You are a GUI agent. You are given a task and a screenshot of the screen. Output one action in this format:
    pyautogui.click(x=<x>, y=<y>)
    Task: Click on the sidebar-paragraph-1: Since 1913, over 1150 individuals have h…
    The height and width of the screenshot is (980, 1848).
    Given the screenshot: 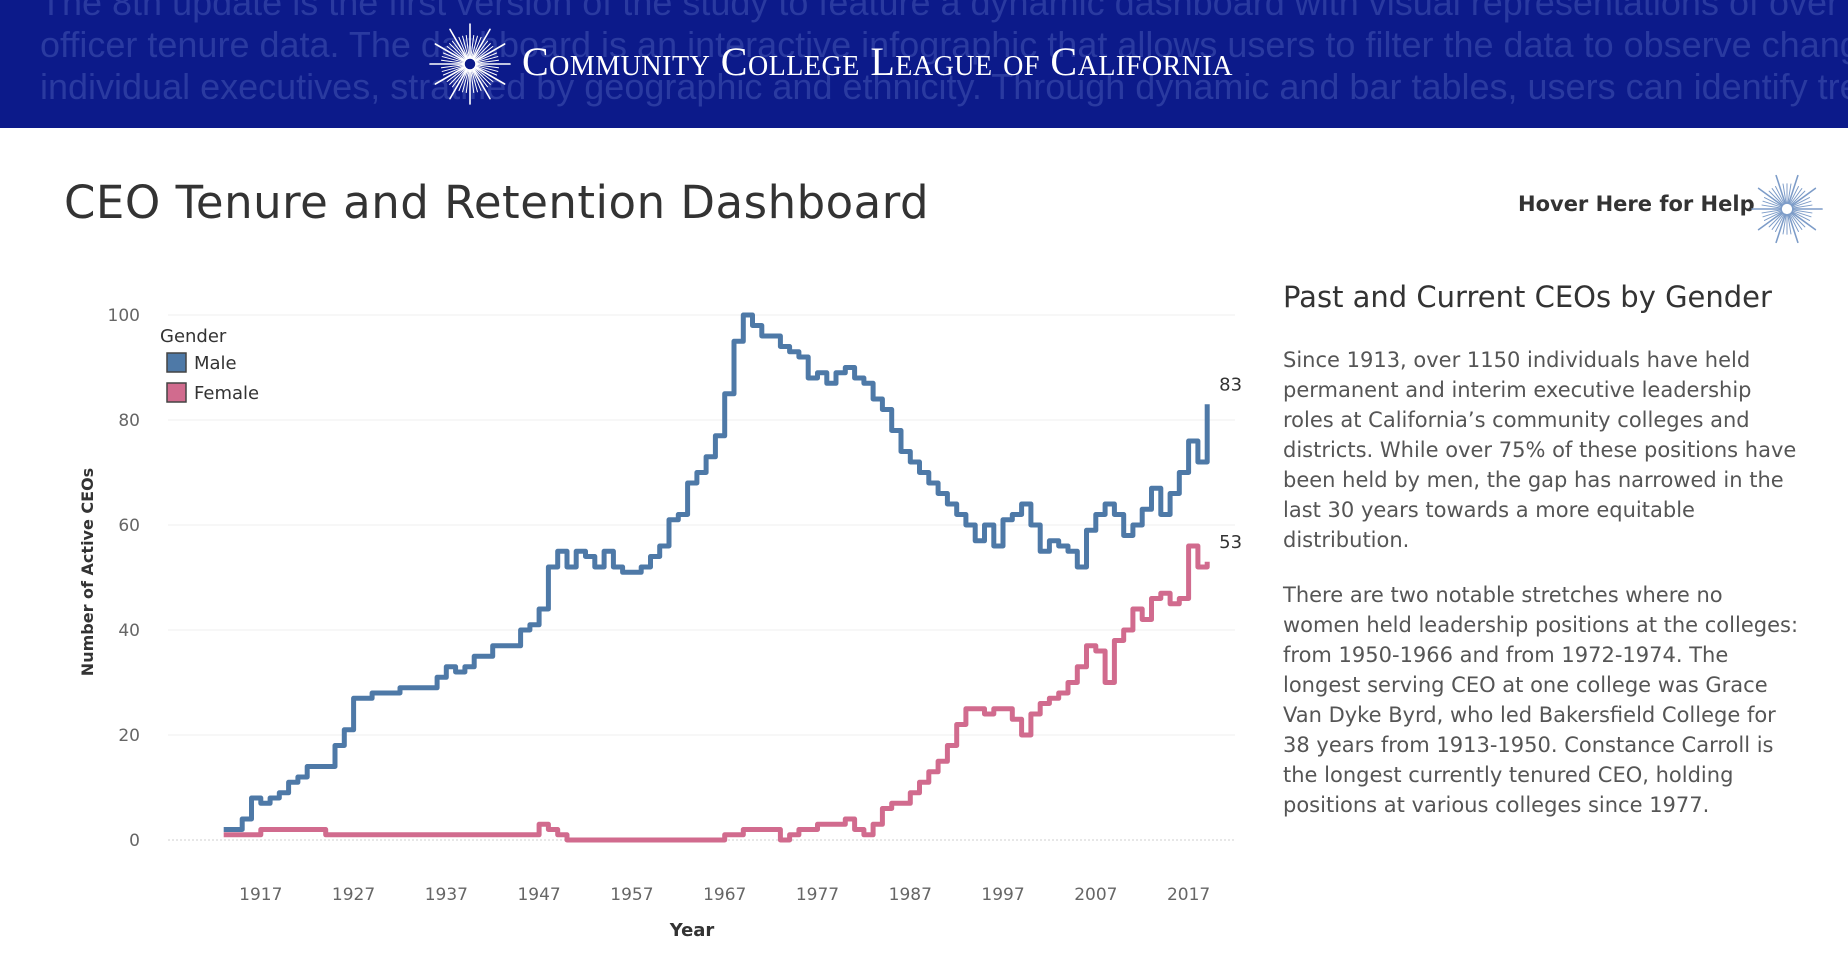 What is the action you would take?
    pyautogui.click(x=1540, y=450)
    